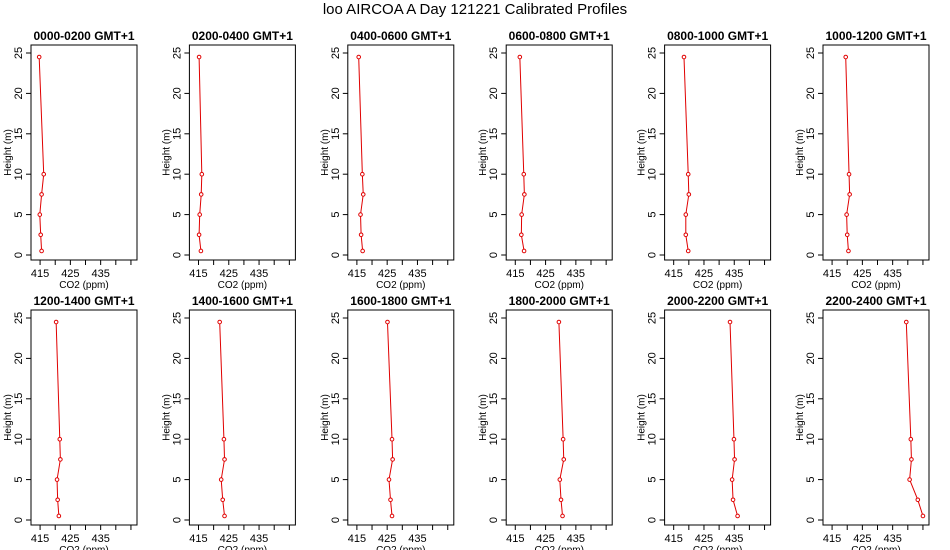  What do you see at coordinates (242, 36) in the screenshot?
I see `panel-title: 0200-0400 GMT+1` at bounding box center [242, 36].